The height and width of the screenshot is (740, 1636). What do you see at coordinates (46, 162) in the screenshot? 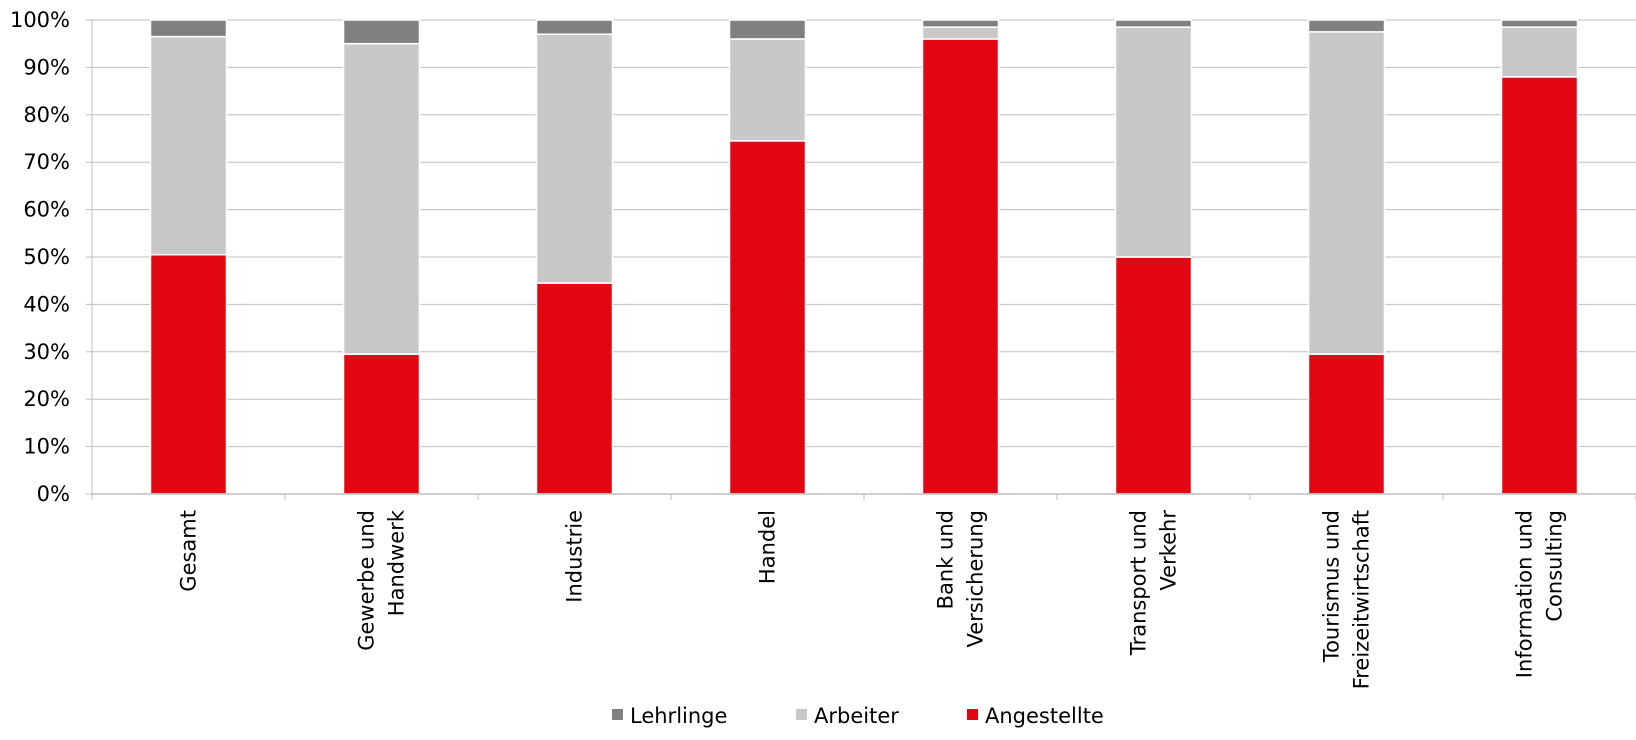
I see `y-tick-label: 70%` at bounding box center [46, 162].